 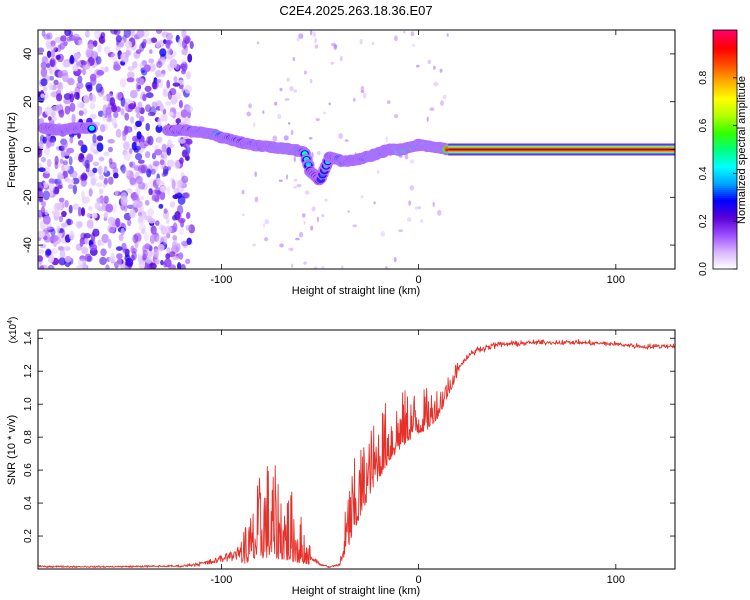 What do you see at coordinates (356, 591) in the screenshot?
I see `snr-x-label: Height of straight line (km)` at bounding box center [356, 591].